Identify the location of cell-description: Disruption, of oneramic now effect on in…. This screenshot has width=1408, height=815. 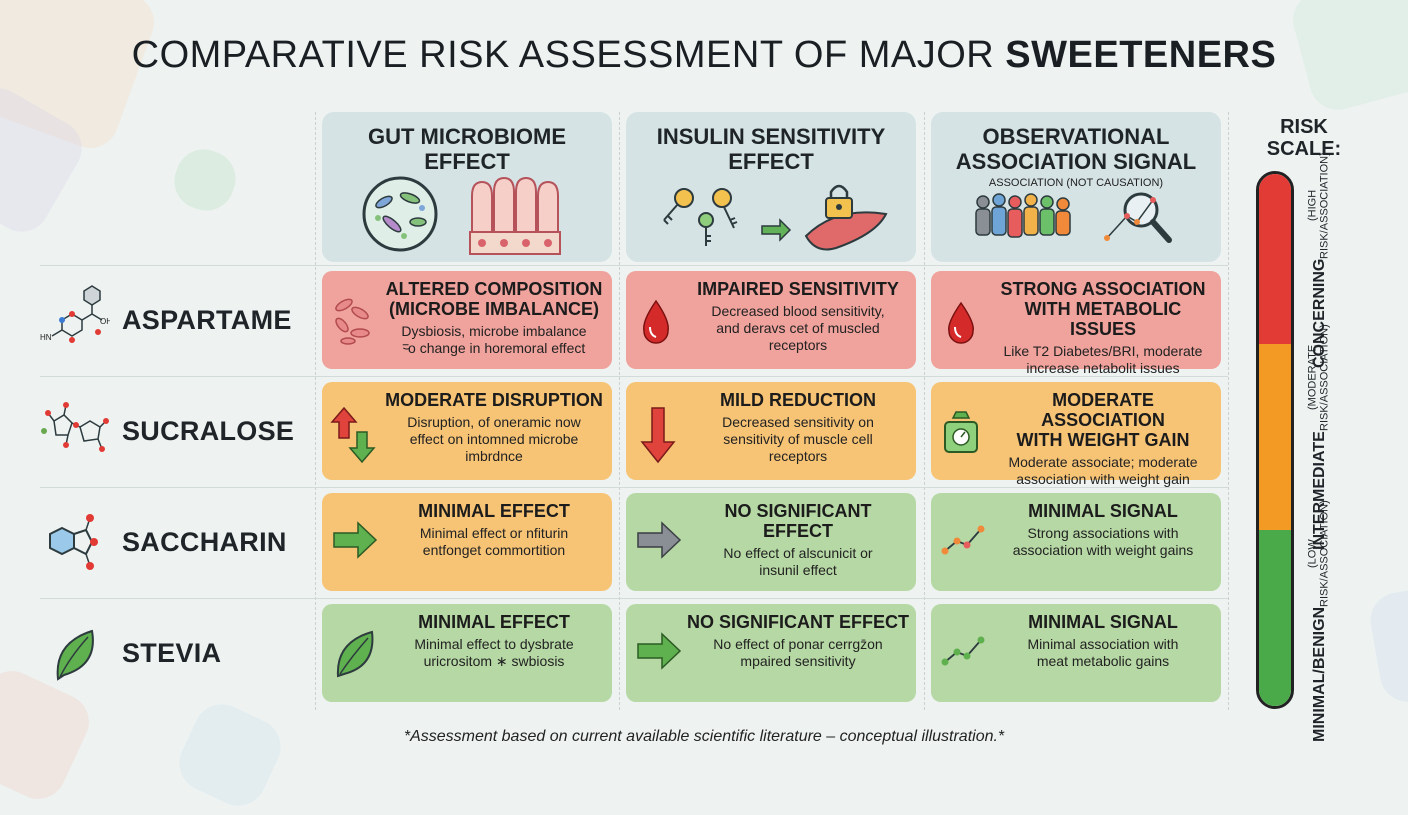
(494, 439).